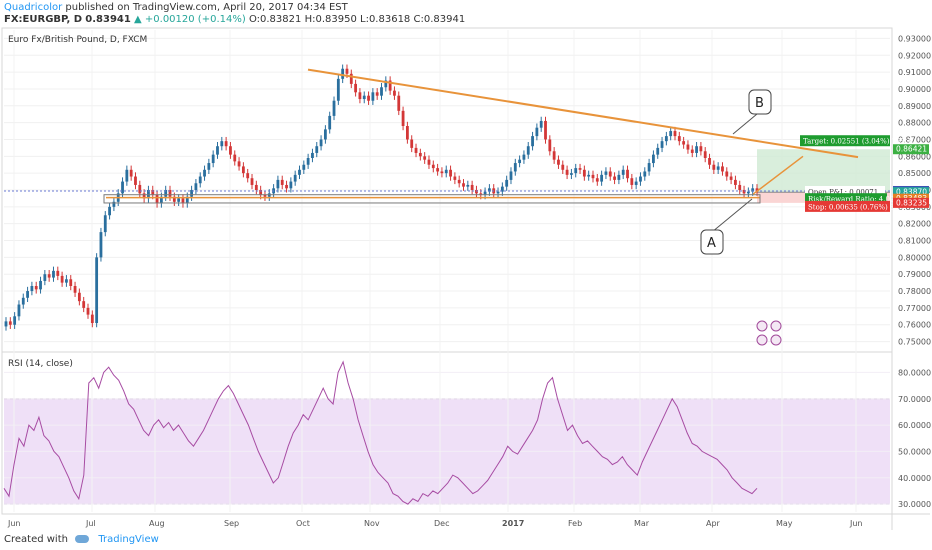  Describe the element at coordinates (33, 7) in the screenshot. I see `author-link: Quadricolor` at that location.